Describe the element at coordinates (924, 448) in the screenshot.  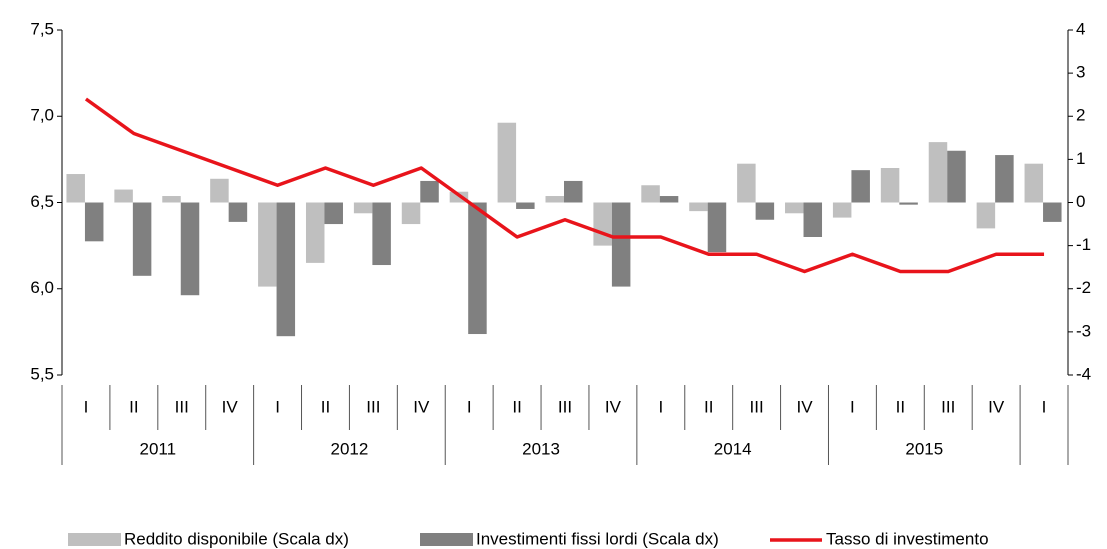
I see `x-group-label: 2015` at that location.